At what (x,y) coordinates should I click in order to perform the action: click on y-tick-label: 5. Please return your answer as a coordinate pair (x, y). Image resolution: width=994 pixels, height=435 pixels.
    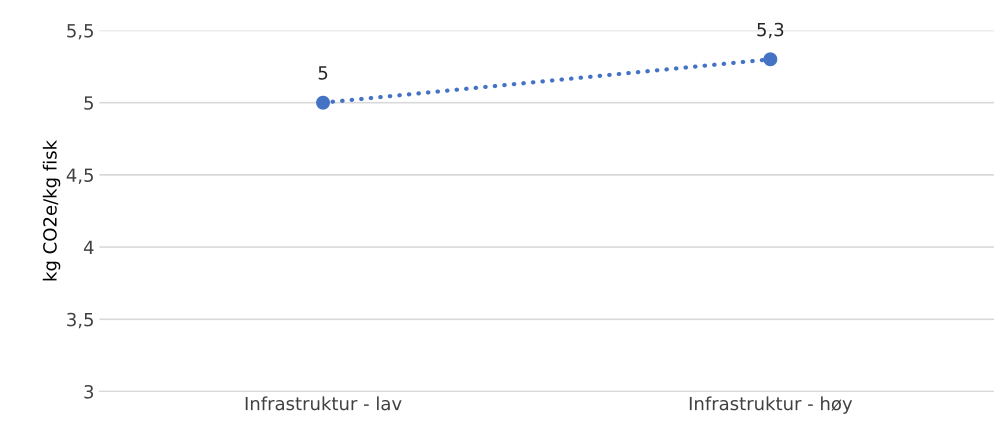
    Looking at the image, I should click on (88, 103).